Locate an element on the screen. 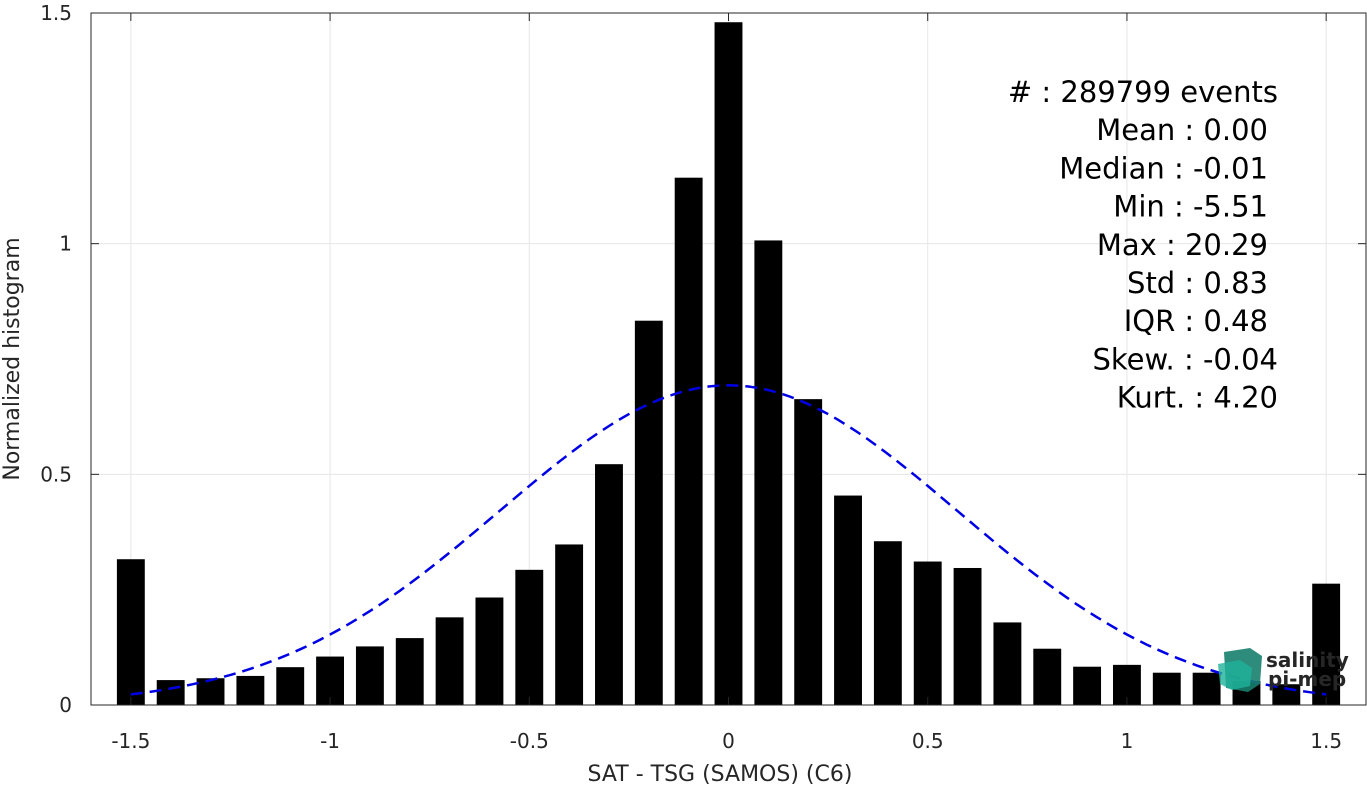  logo-text-pi-mep: pi-mep is located at coordinates (1307, 679).